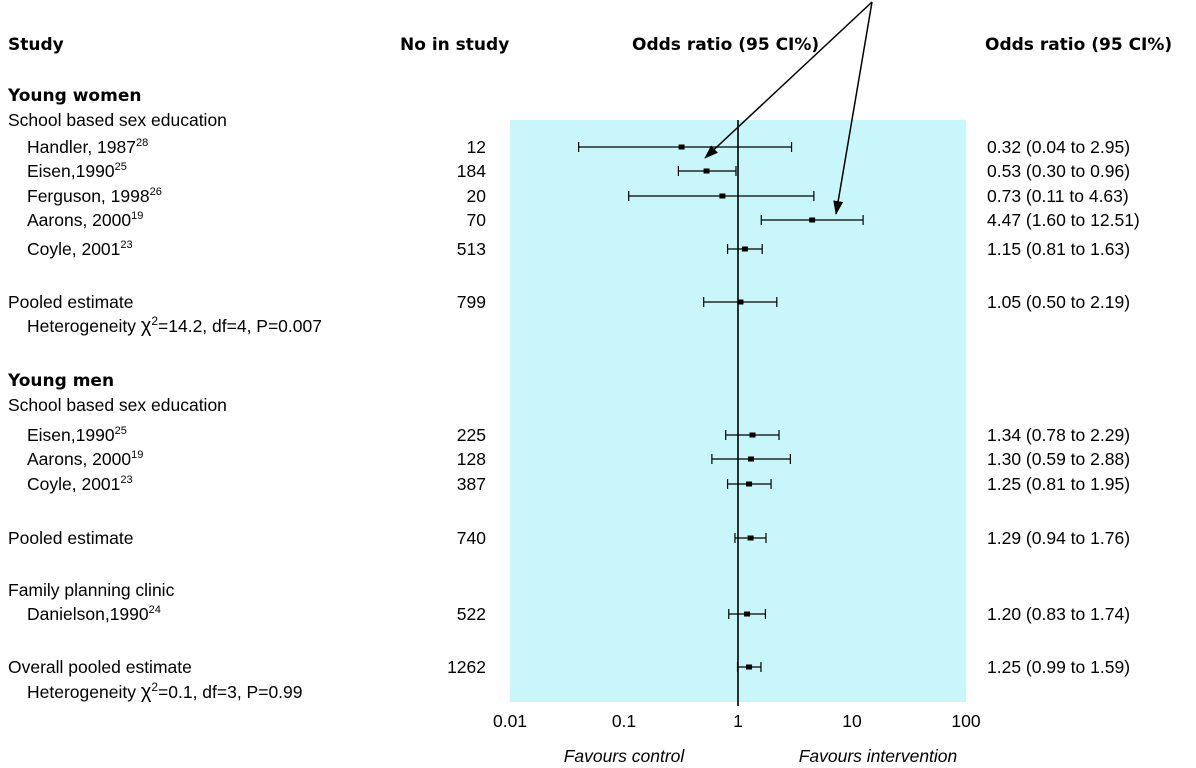 The image size is (1196, 768). I want to click on group-label: Young women, so click(74, 96).